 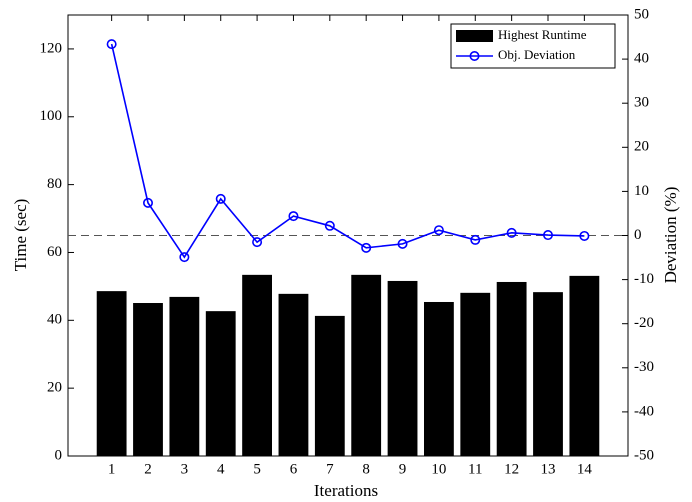 I want to click on y2-tick-label: 40, so click(x=641, y=59).